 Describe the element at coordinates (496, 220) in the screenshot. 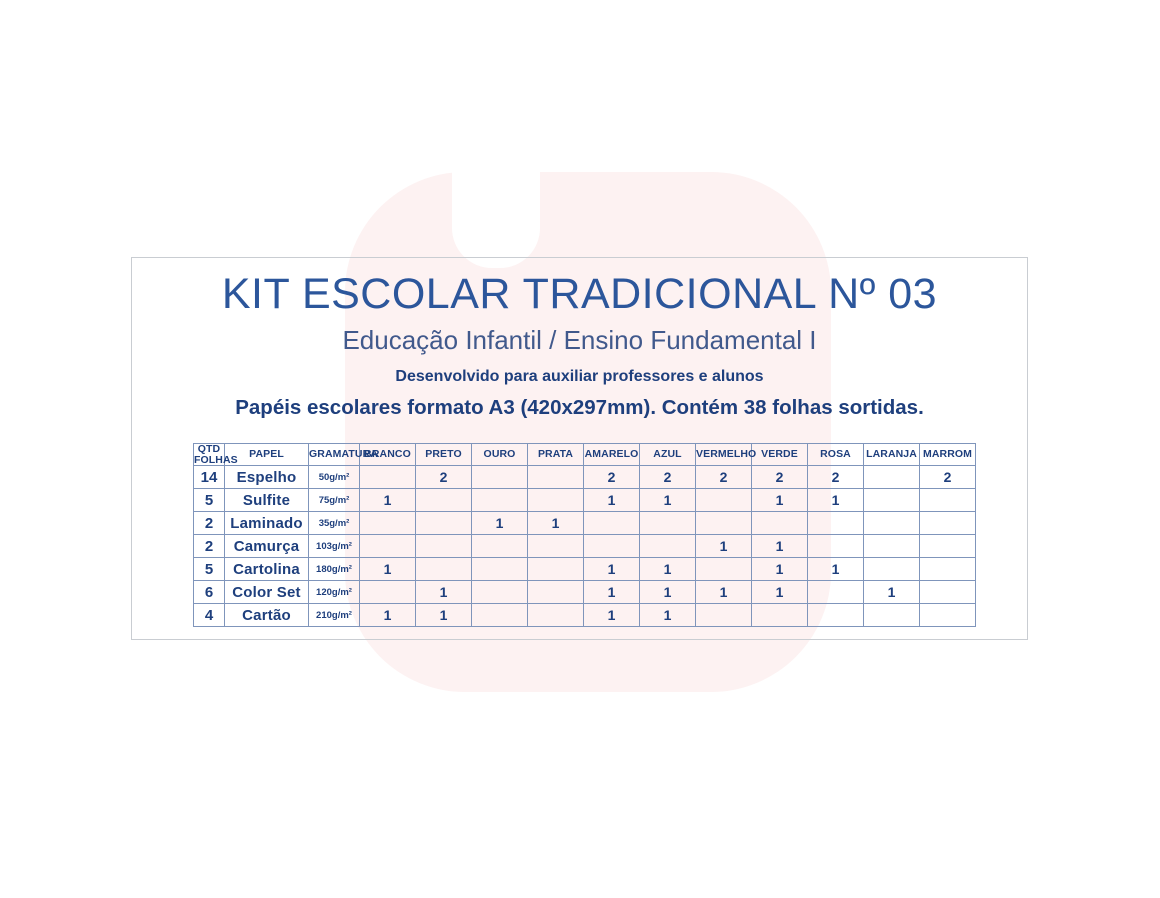

I see `background-watermark-notch` at that location.